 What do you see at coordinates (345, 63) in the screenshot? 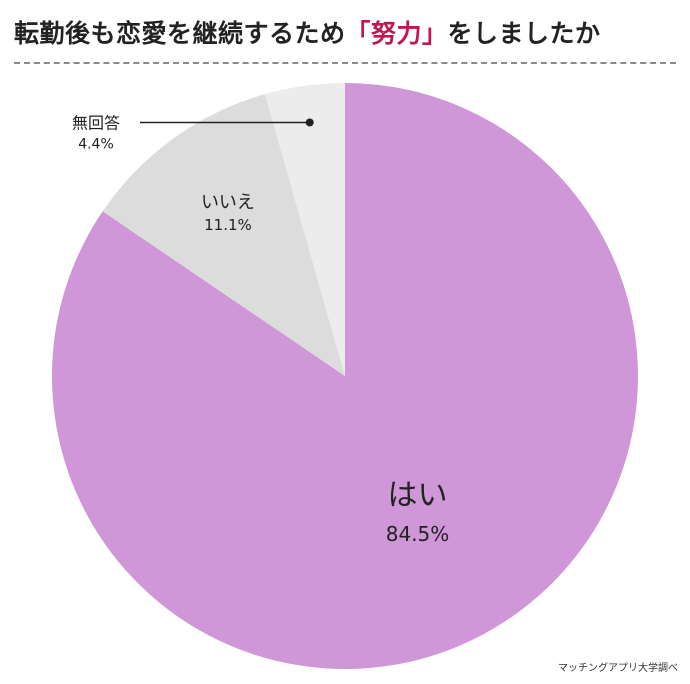
I see `dashed-divider` at bounding box center [345, 63].